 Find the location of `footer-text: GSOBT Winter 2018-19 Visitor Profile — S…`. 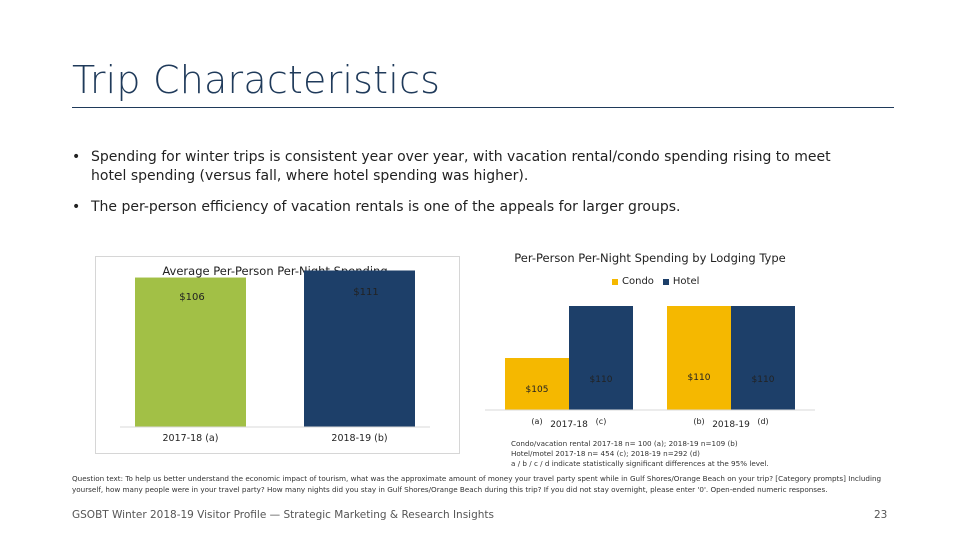

footer-text: GSOBT Winter 2018-19 Visitor Profile — S… is located at coordinates (283, 515).